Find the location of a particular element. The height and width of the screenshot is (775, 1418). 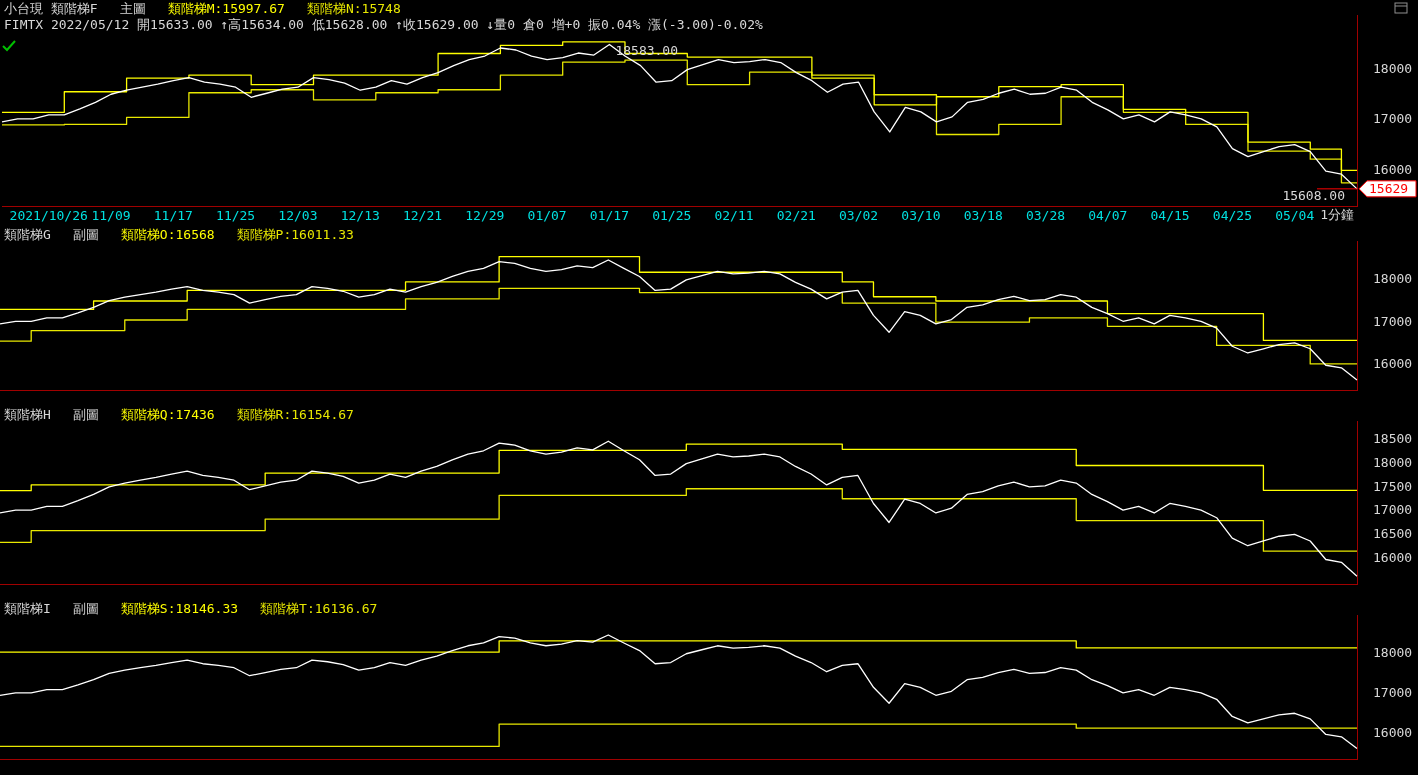

x-tick-label: 03/10 is located at coordinates (921, 215).